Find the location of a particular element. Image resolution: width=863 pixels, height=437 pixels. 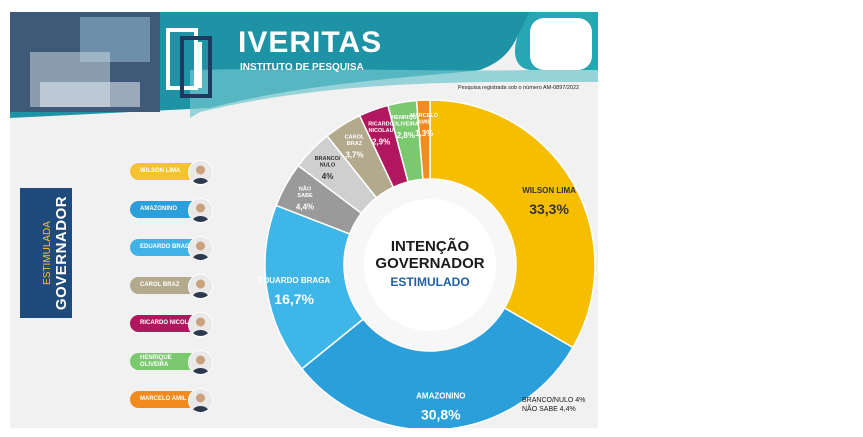

slice-label-group: BRANCO/NULO 4% is located at coordinates (328, 168).